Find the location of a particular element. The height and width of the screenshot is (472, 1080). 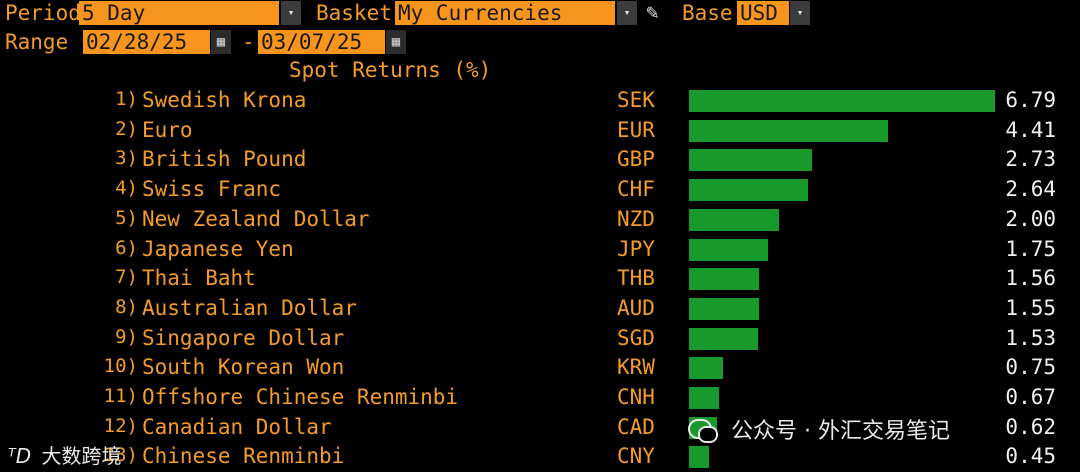

return-value-label: 2.64 is located at coordinates (1030, 189).